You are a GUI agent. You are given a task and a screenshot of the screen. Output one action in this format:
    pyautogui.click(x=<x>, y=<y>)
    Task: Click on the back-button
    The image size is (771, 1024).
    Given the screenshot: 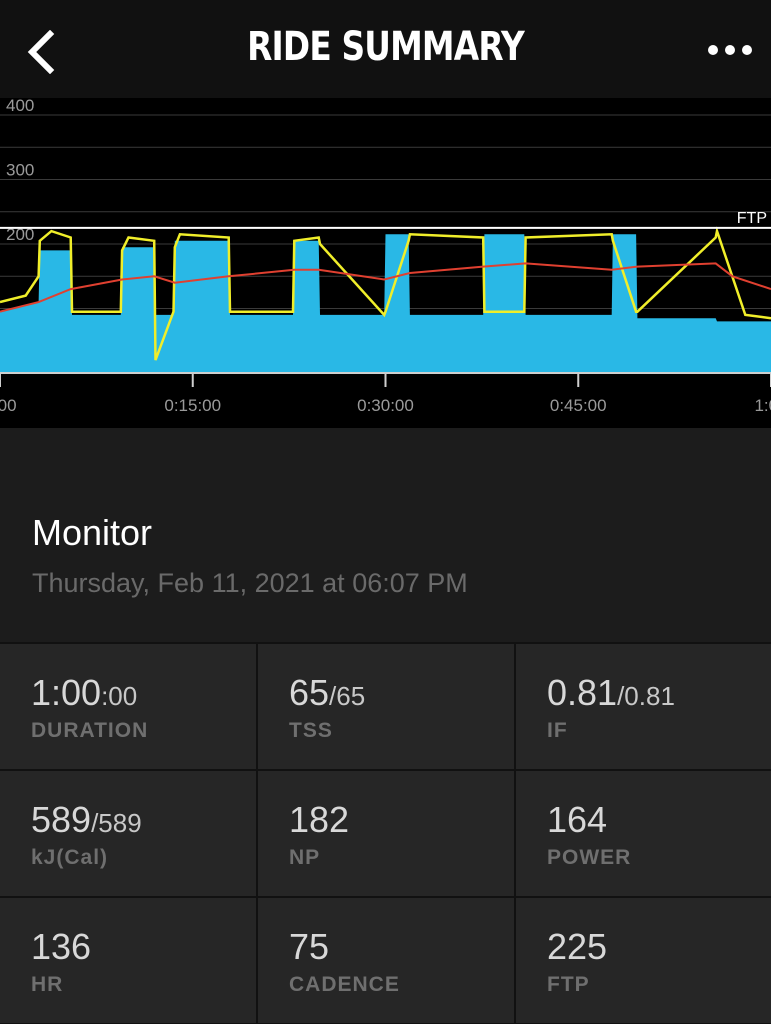 What is the action you would take?
    pyautogui.click(x=42, y=52)
    